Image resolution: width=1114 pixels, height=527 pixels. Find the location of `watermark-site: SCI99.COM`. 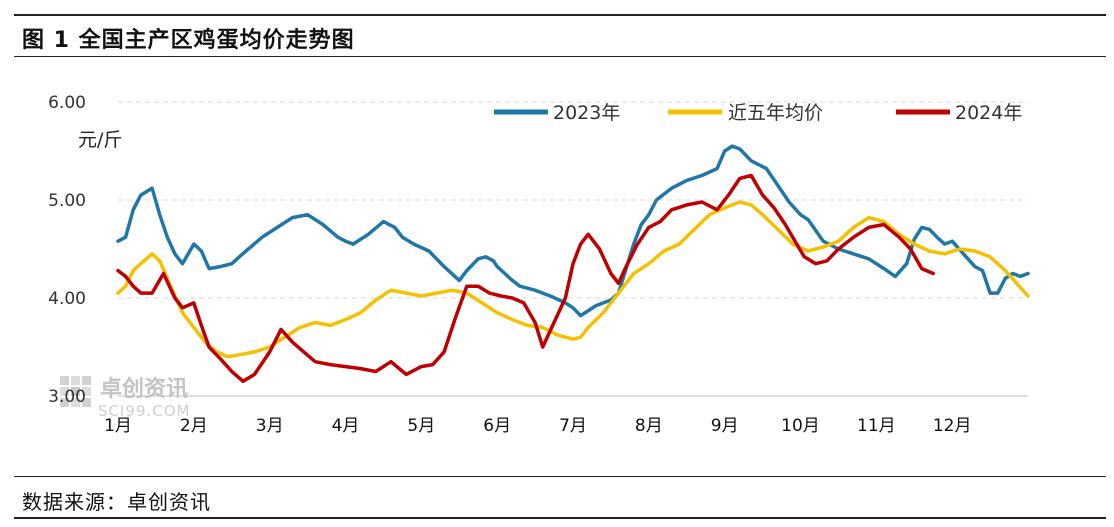

watermark-site: SCI99.COM is located at coordinates (144, 411).